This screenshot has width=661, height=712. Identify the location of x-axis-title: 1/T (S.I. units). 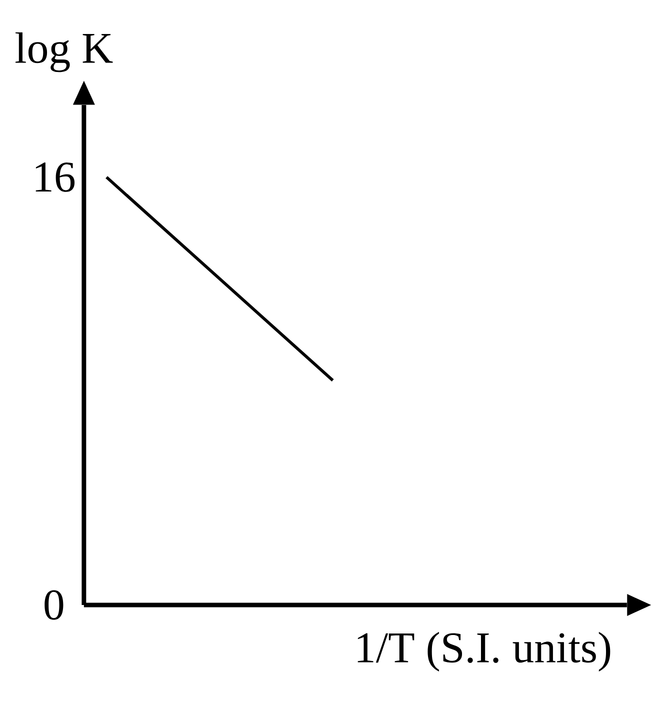
(484, 652).